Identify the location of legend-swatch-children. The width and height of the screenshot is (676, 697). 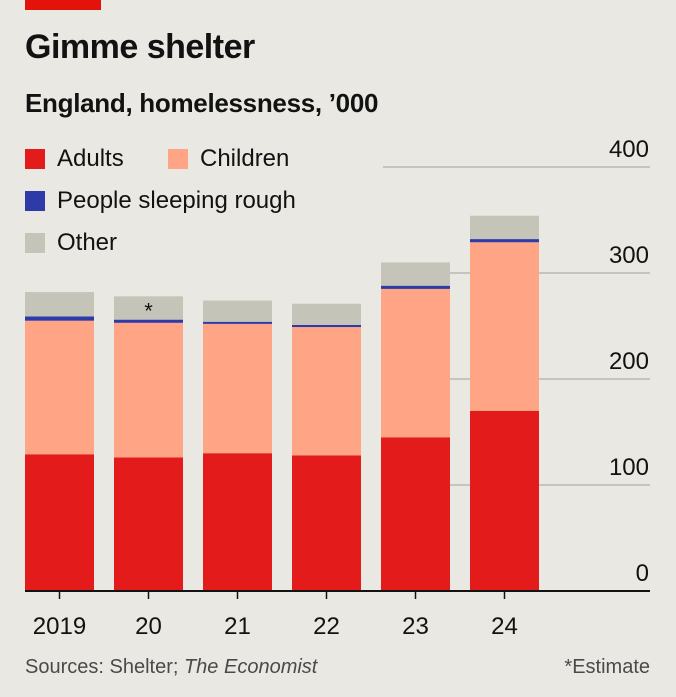
(178, 159).